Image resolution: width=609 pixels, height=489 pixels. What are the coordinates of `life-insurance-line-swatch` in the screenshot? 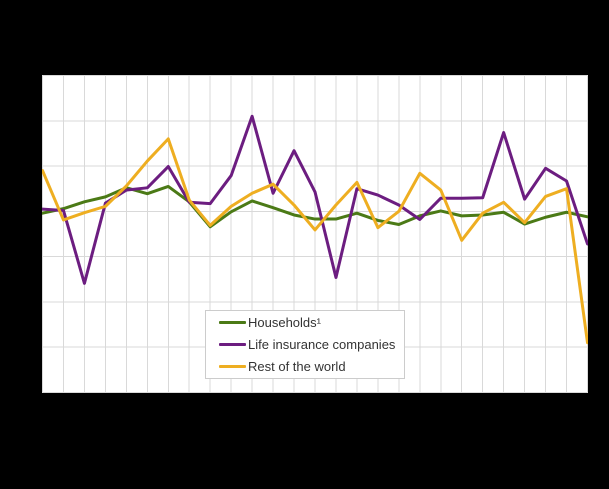 It's located at (232, 344).